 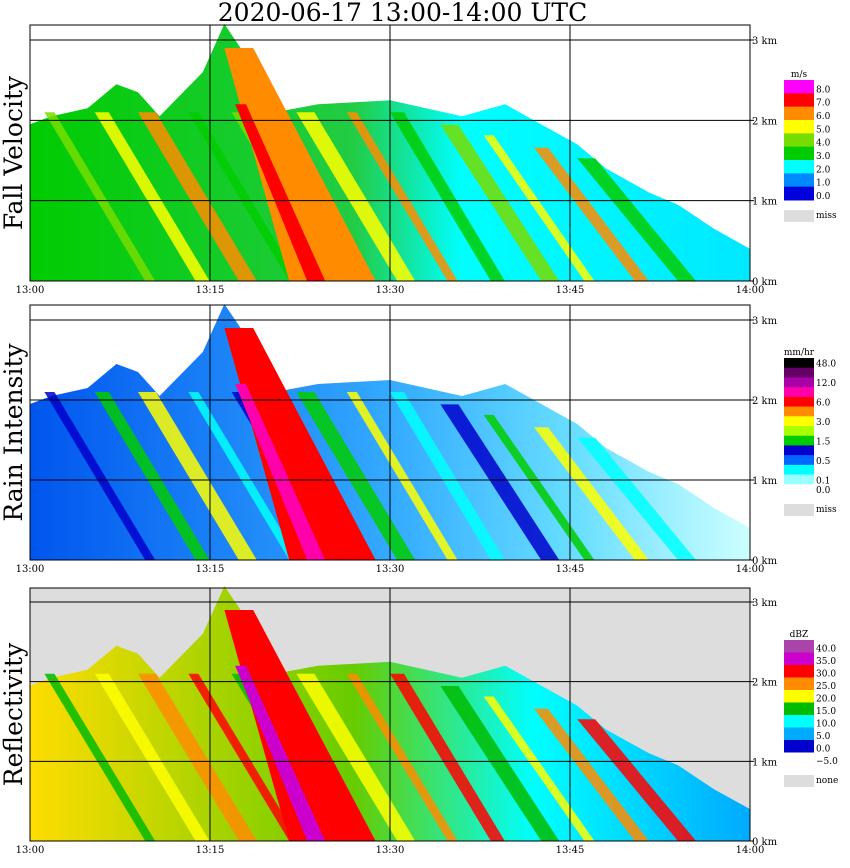 I want to click on storm-core, so click(x=300, y=444).